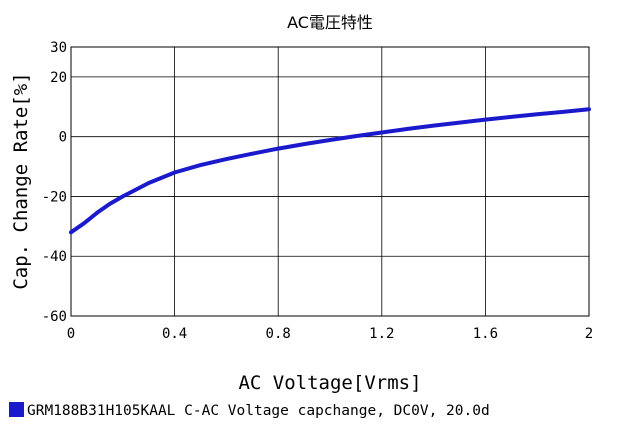 The width and height of the screenshot is (635, 429). Describe the element at coordinates (54, 257) in the screenshot. I see `y-tick-label: -40` at that location.